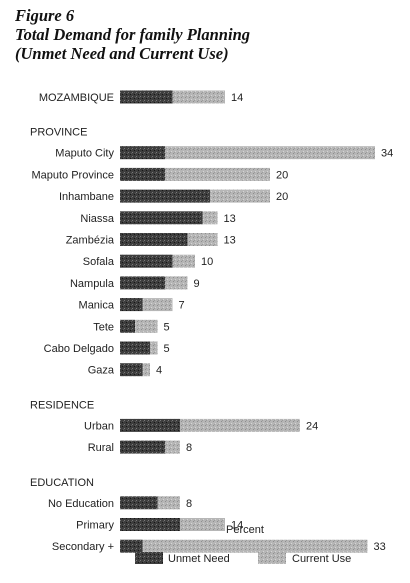  I want to click on bar-current-use-mozambique, so click(198, 97).